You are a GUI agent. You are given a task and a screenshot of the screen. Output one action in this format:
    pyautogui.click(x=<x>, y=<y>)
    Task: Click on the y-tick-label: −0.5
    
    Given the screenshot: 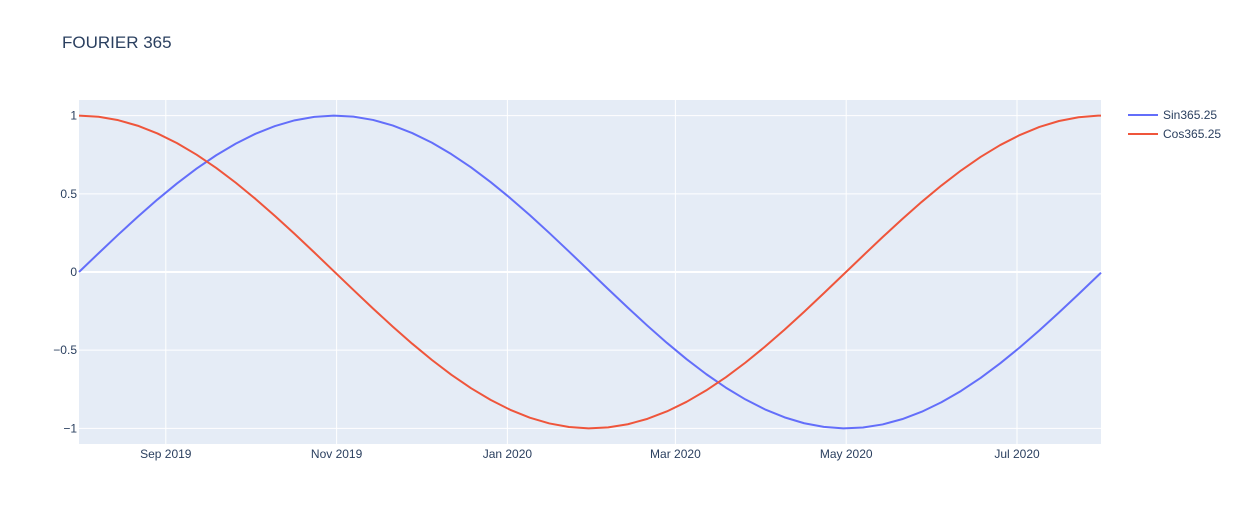 What is the action you would take?
    pyautogui.click(x=65, y=350)
    